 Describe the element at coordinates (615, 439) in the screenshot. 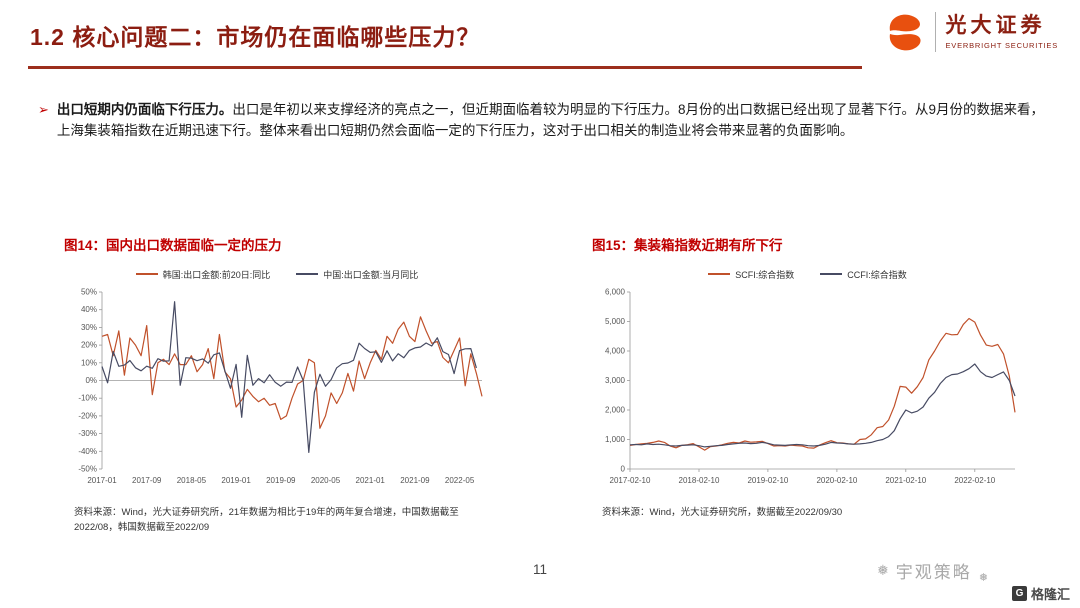

I see `y-tick-label: 1,000` at that location.